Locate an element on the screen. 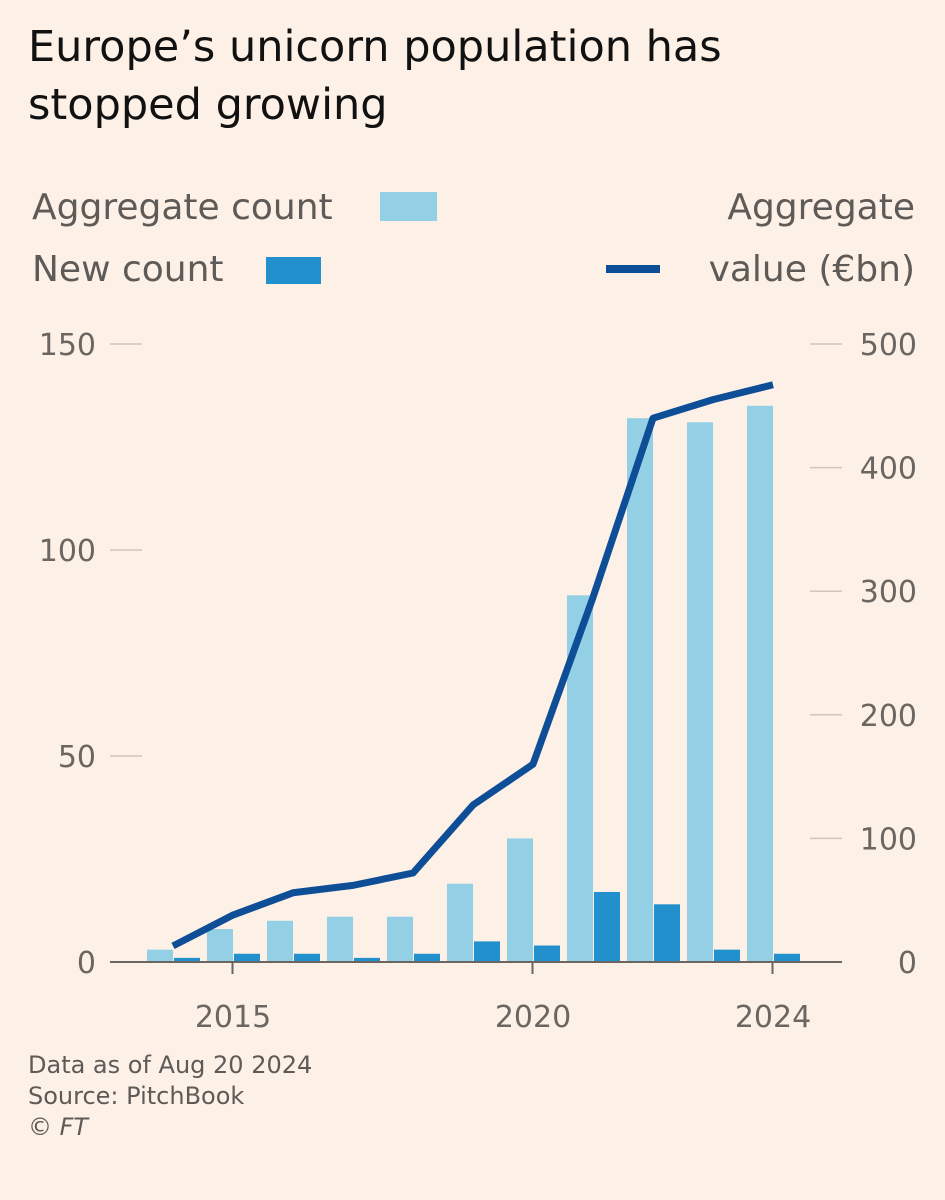 Image resolution: width=945 pixels, height=1200 pixels. right-tick-label: 0 is located at coordinates (907, 963).